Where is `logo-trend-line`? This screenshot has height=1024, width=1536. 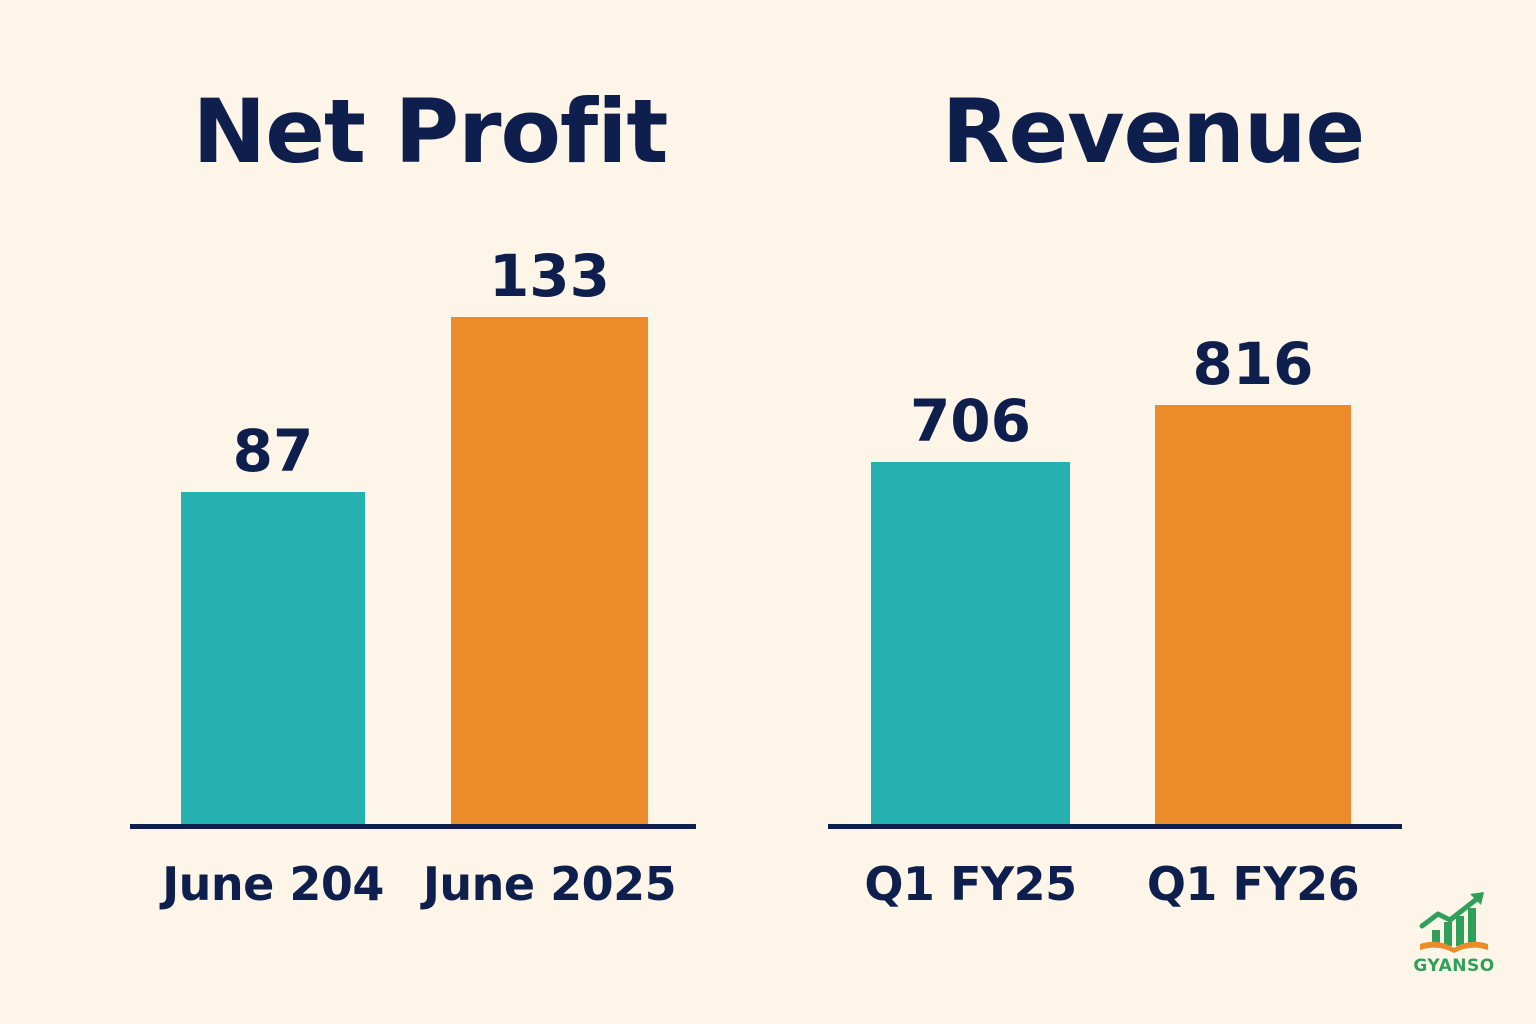 logo-trend-line is located at coordinates (1450, 912).